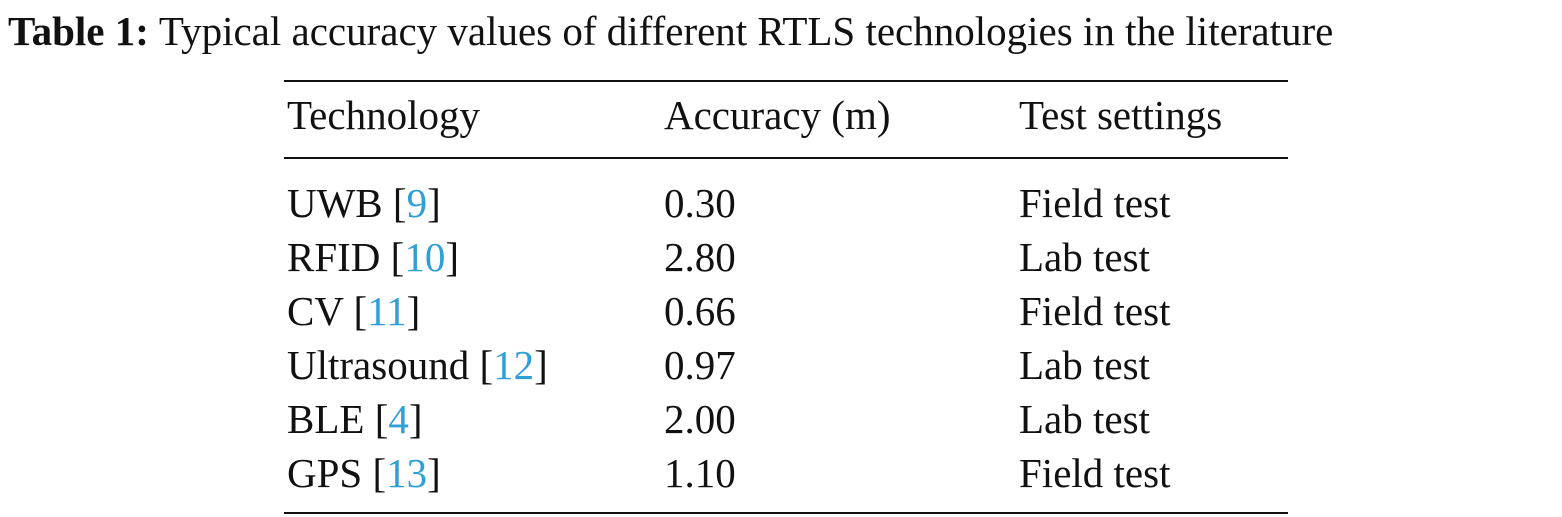  I want to click on citation-link: 10, so click(425, 257).